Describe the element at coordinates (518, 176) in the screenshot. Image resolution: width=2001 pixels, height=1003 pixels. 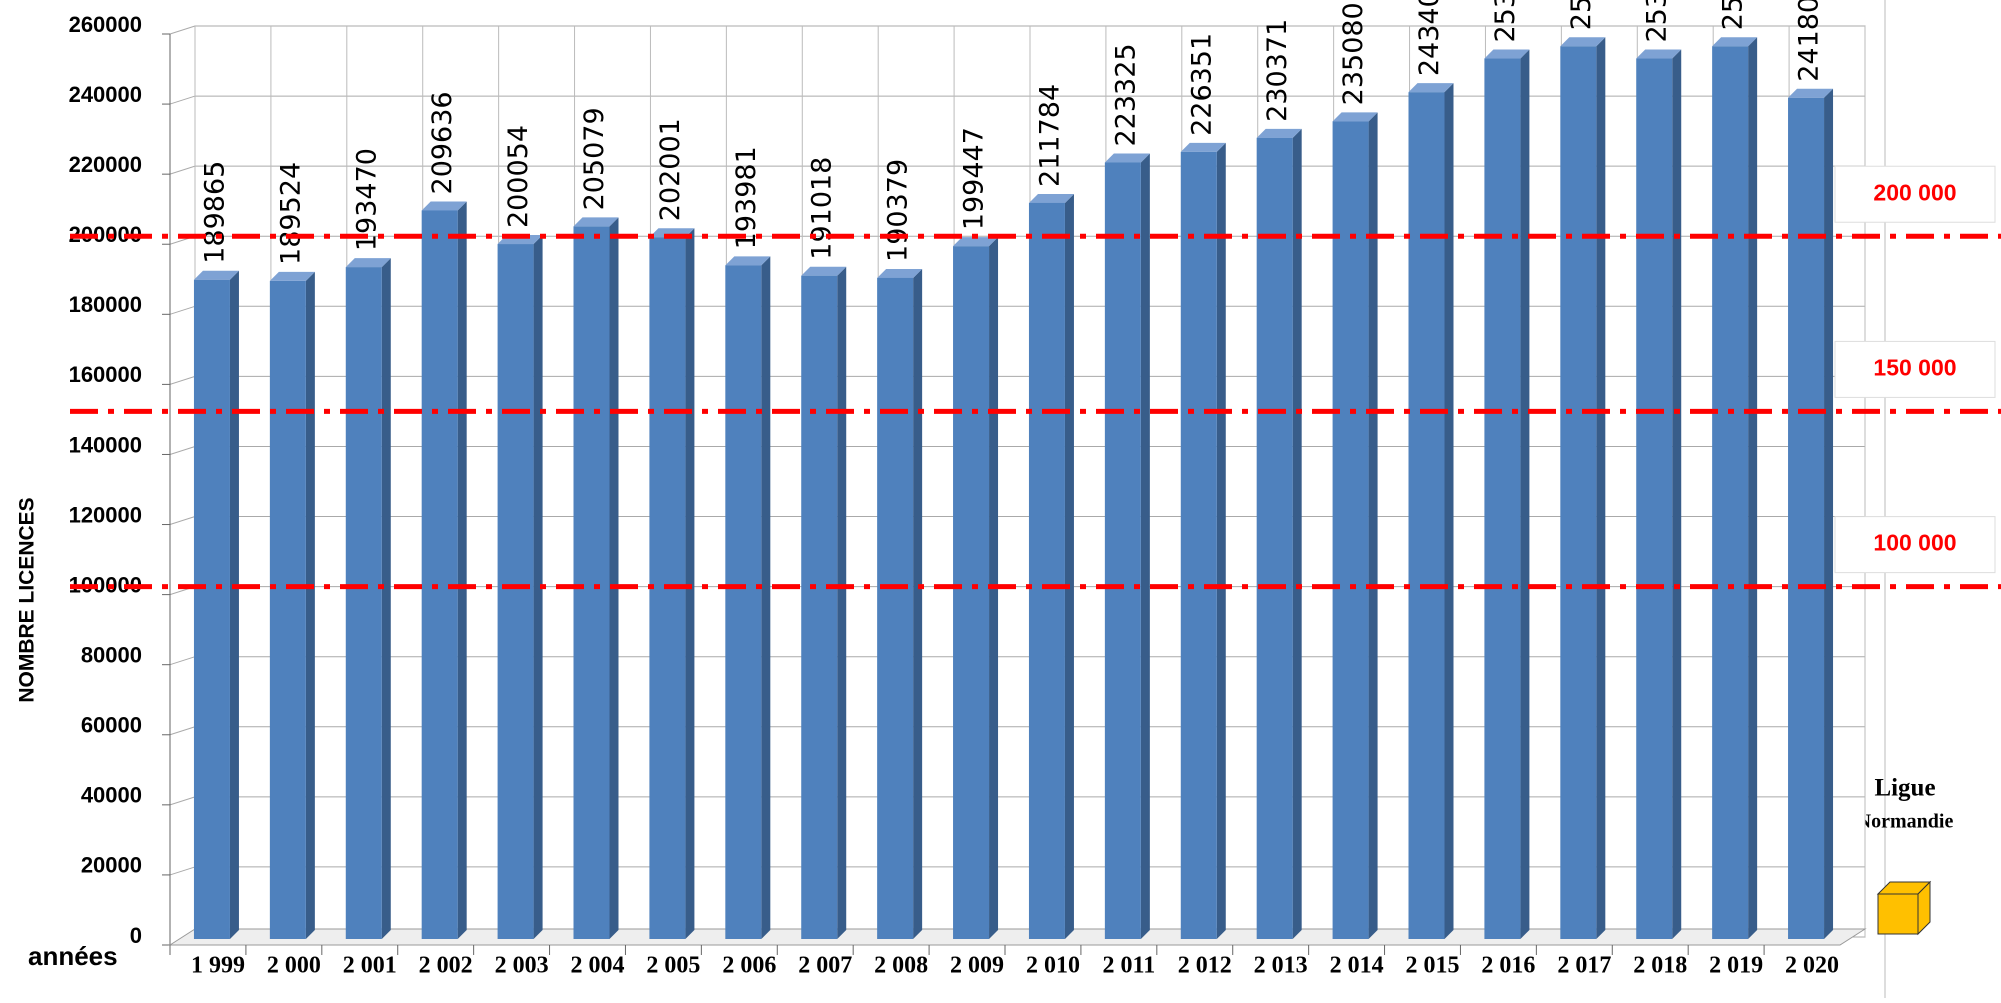
I see `value-label: 200054` at that location.